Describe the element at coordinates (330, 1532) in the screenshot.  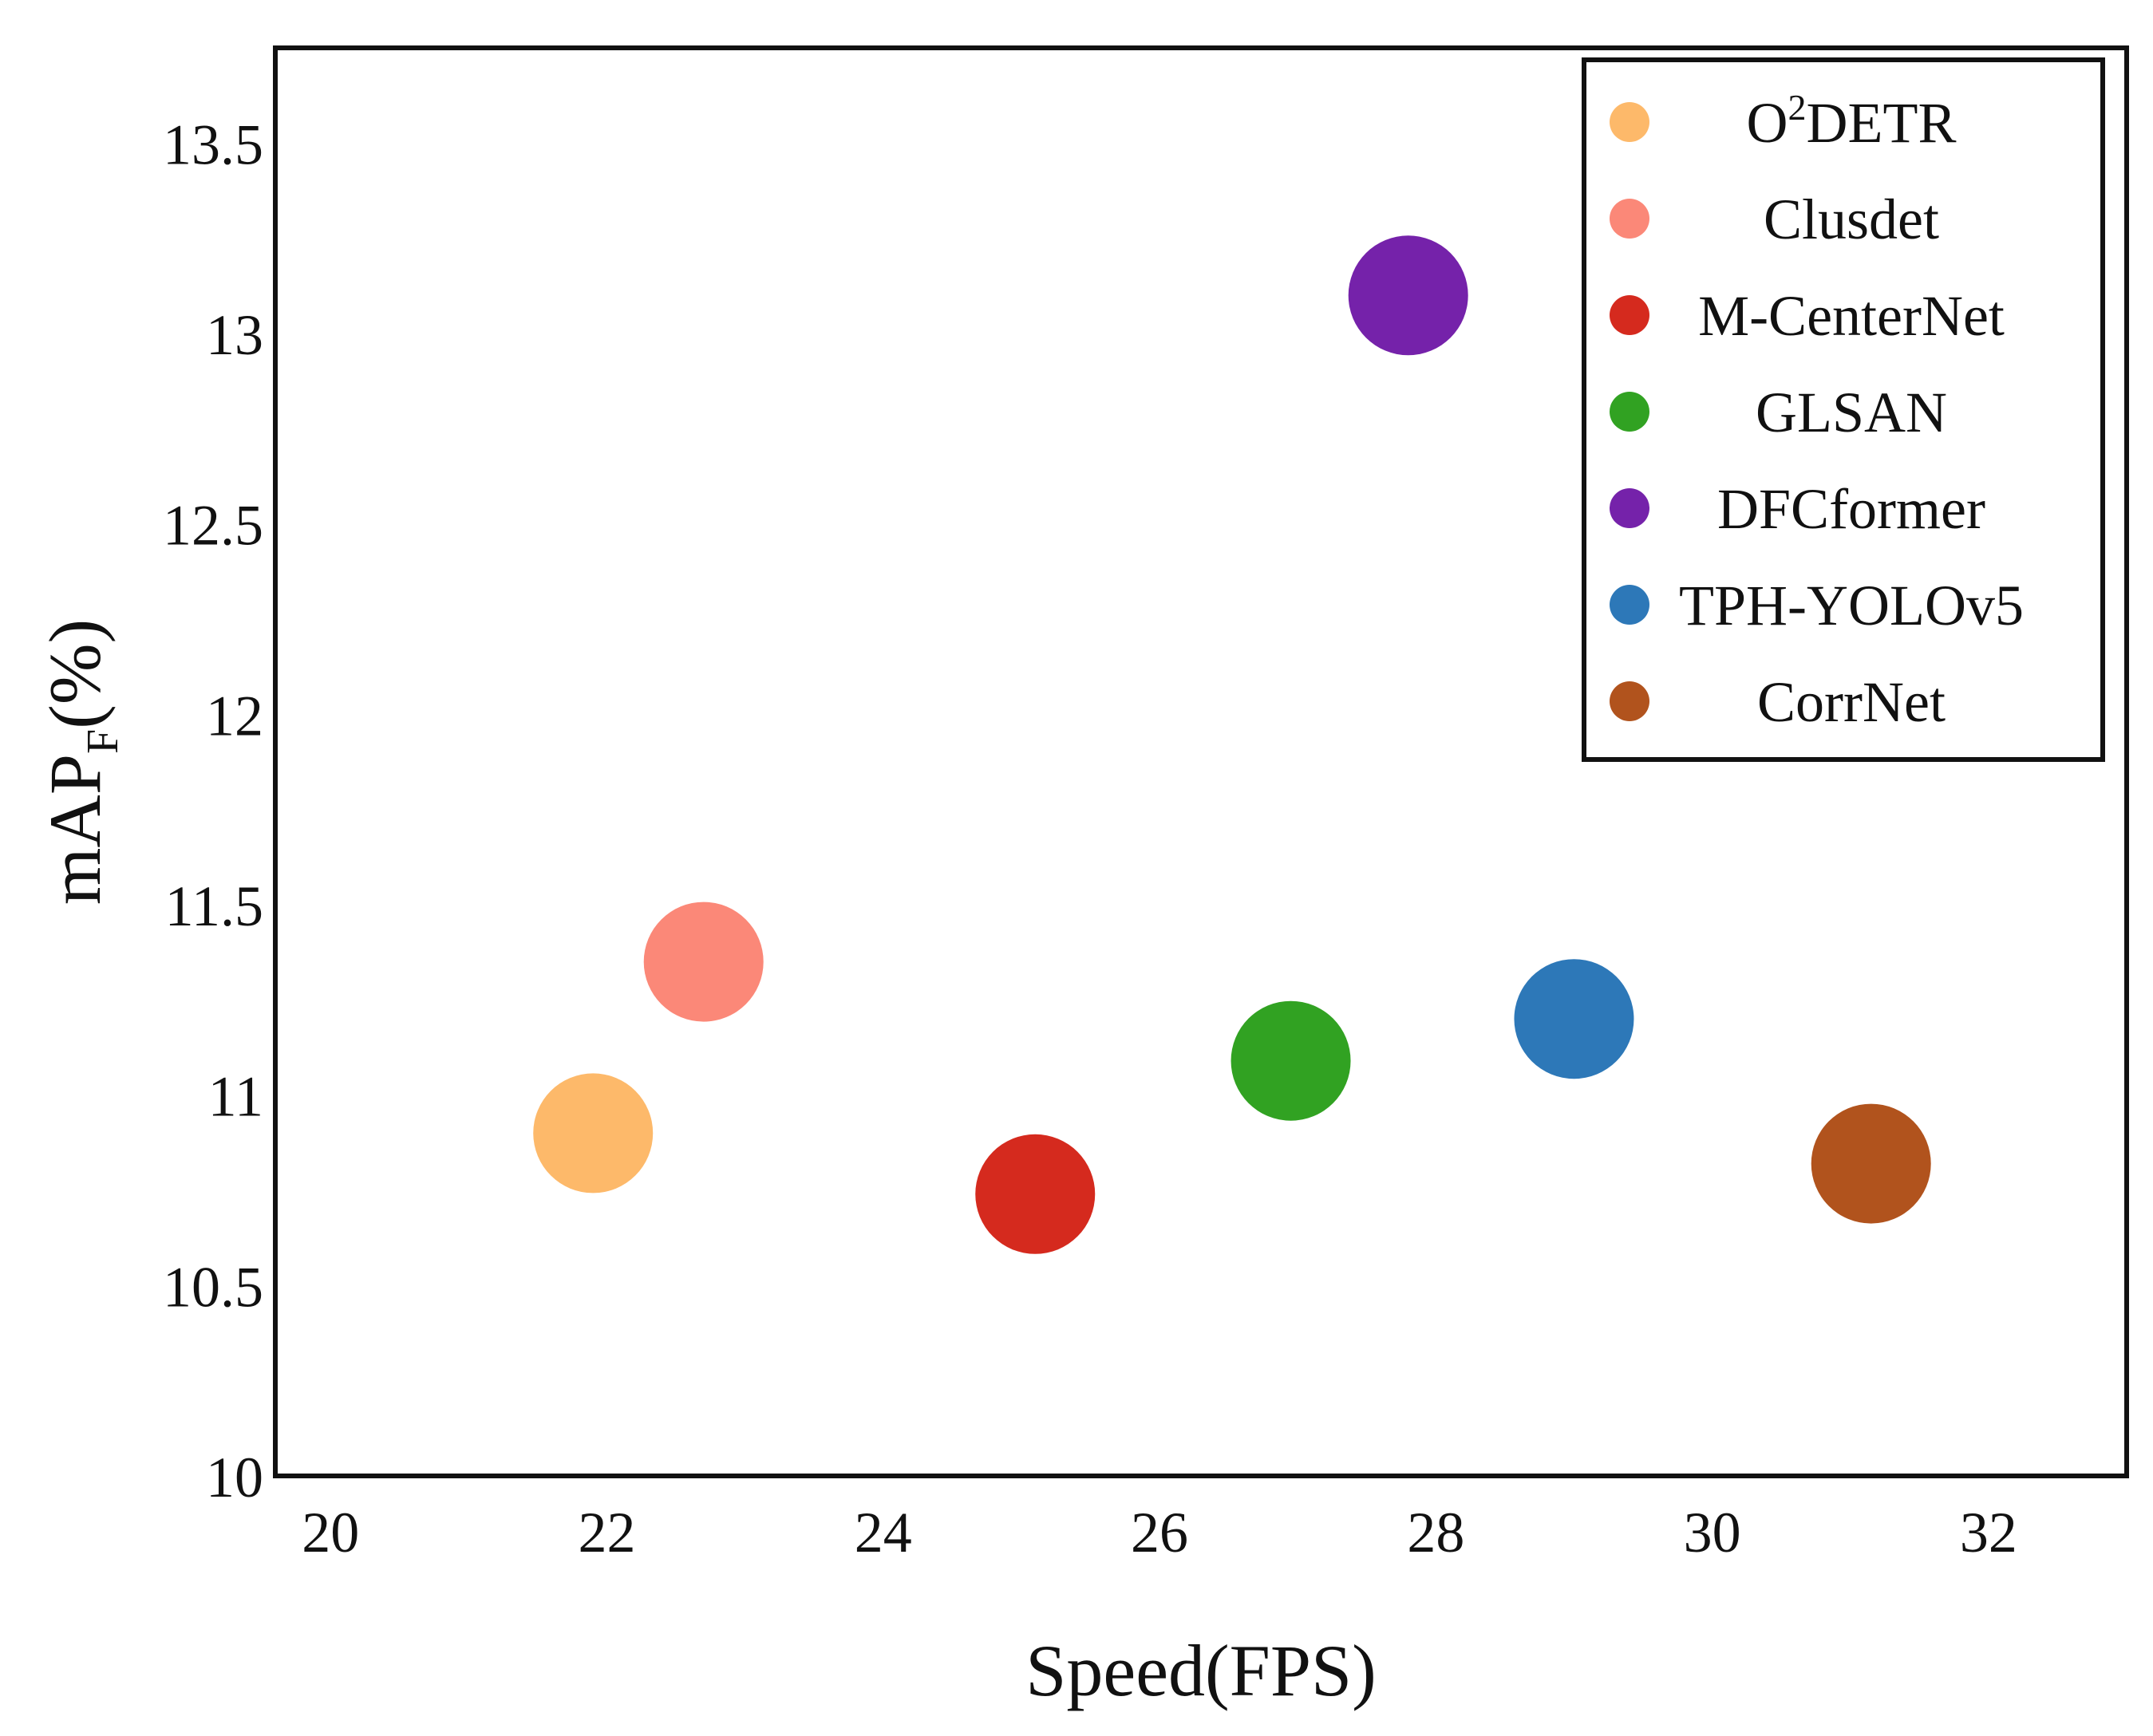
I see `x-tick-label: 20` at that location.